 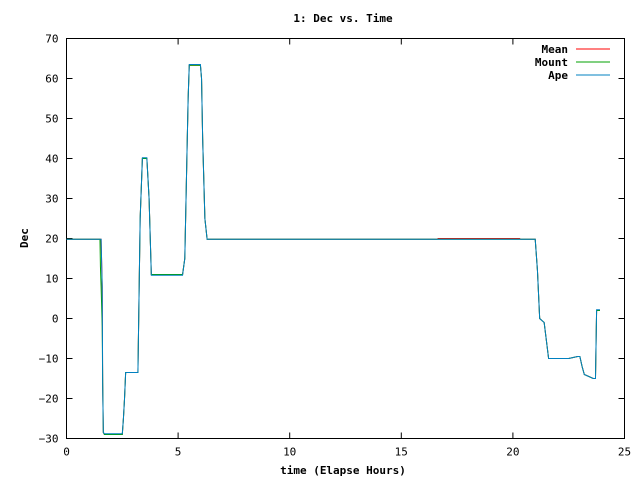 What do you see at coordinates (512, 452) in the screenshot?
I see `x-tick-label: 20` at bounding box center [512, 452].